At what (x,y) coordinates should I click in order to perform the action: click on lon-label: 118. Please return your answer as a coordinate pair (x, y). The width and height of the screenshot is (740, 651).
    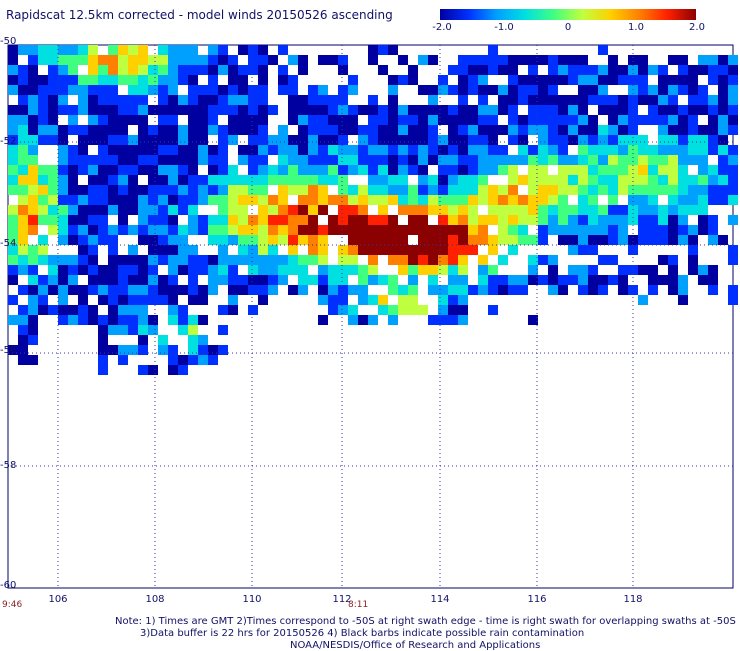
    Looking at the image, I should click on (633, 599).